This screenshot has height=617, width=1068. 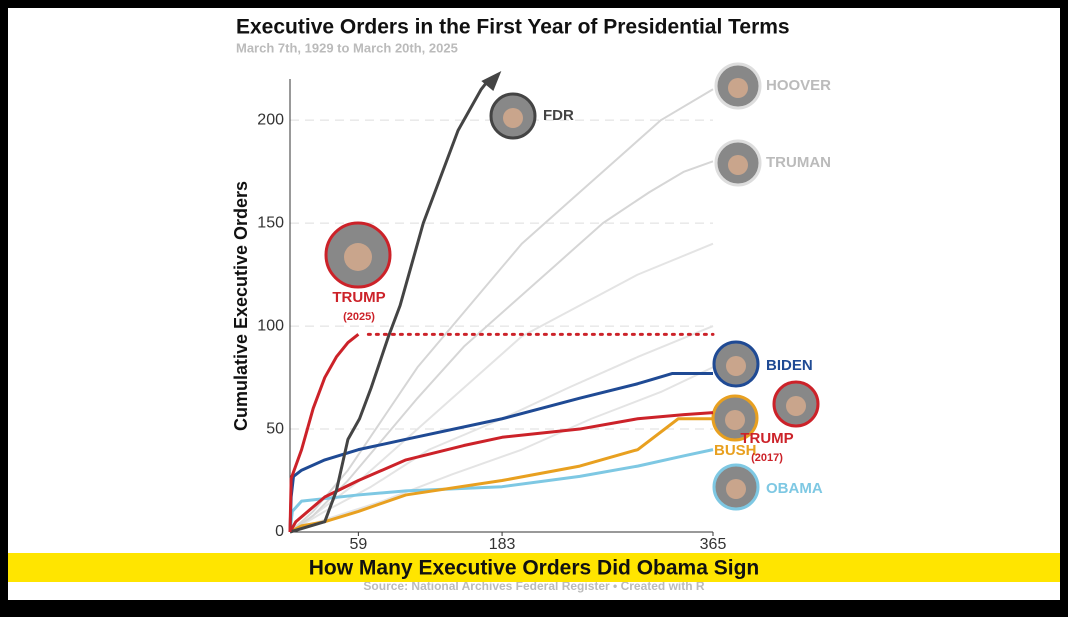 I want to click on series-label: FDR, so click(x=558, y=115).